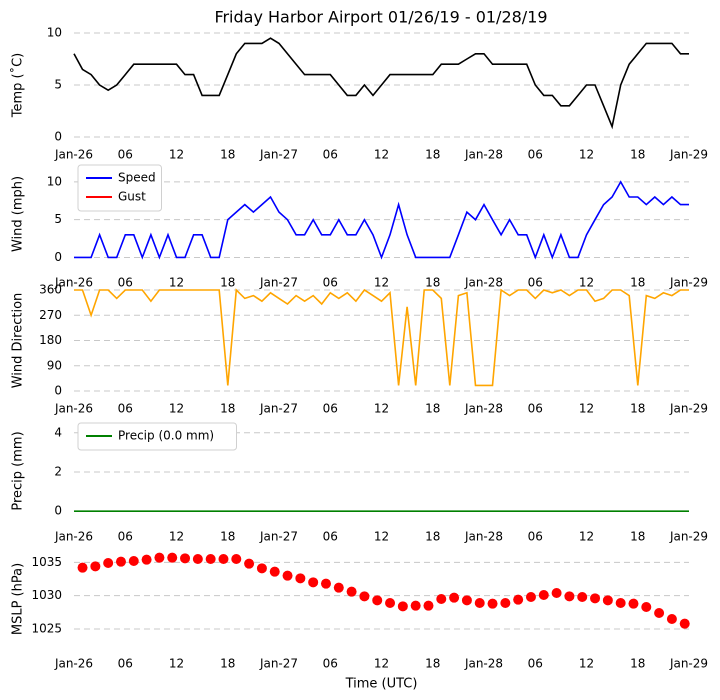 The image size is (720, 700). Describe the element at coordinates (18, 214) in the screenshot. I see `y-axis-label: Wind (mph)` at that location.